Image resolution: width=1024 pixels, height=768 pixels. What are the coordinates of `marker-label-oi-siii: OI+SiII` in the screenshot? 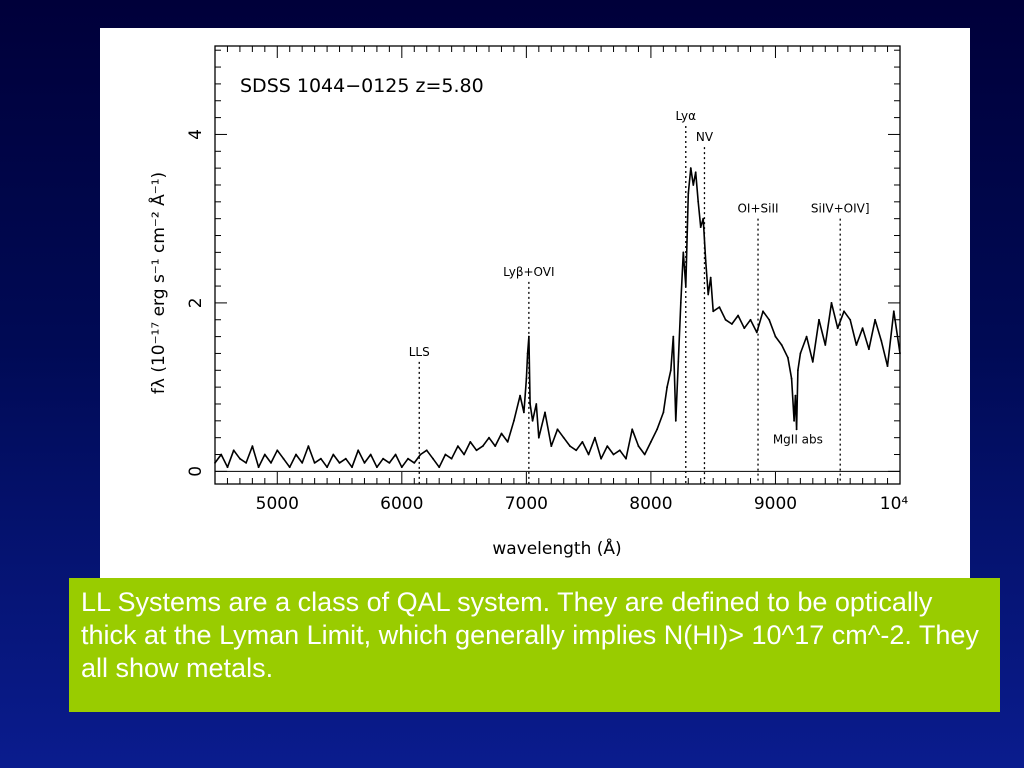 It's located at (757, 209).